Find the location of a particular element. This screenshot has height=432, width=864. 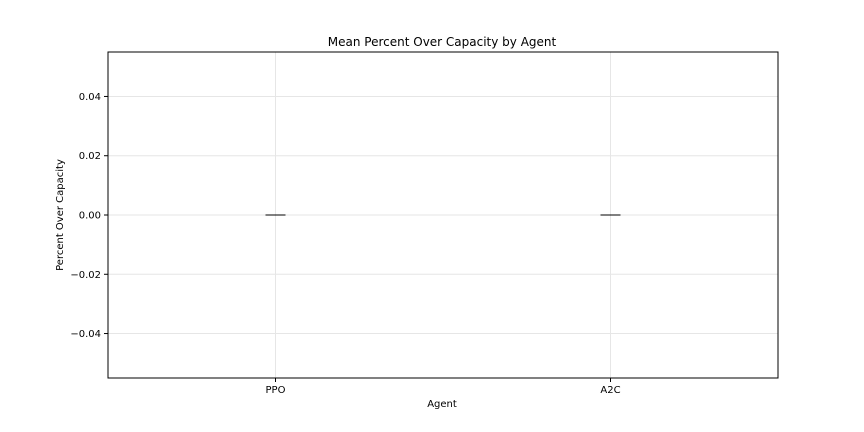

chart-title: Mean Percent Over Capacity by Agent is located at coordinates (442, 42).